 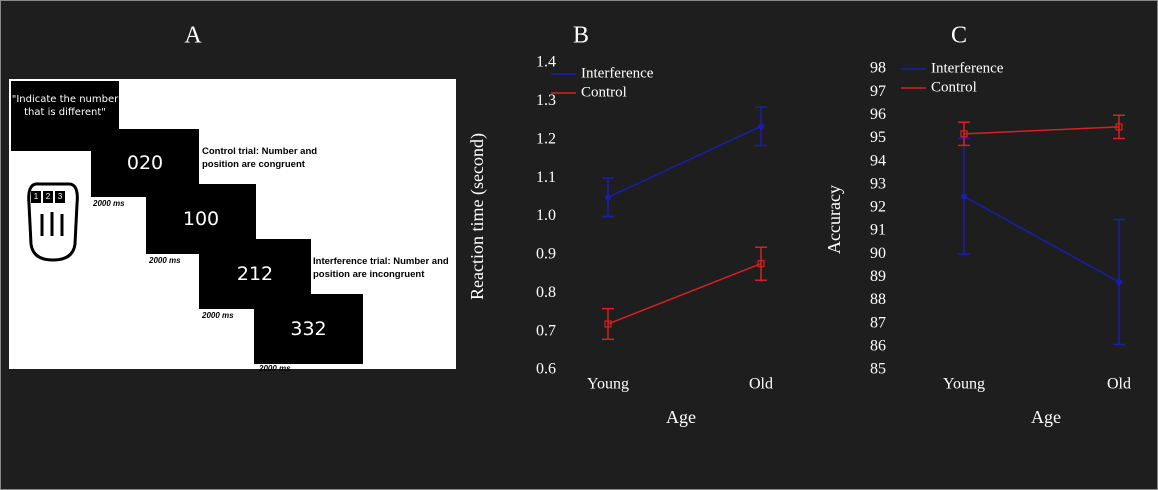 What do you see at coordinates (60, 197) in the screenshot?
I see `key: 3` at bounding box center [60, 197].